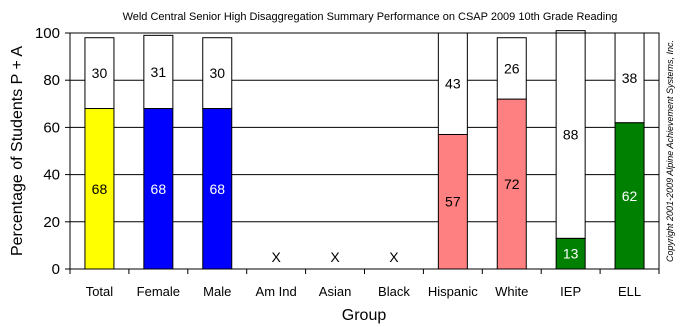 The image size is (683, 327). Describe the element at coordinates (51, 175) in the screenshot. I see `y-tick-label: 40` at that location.